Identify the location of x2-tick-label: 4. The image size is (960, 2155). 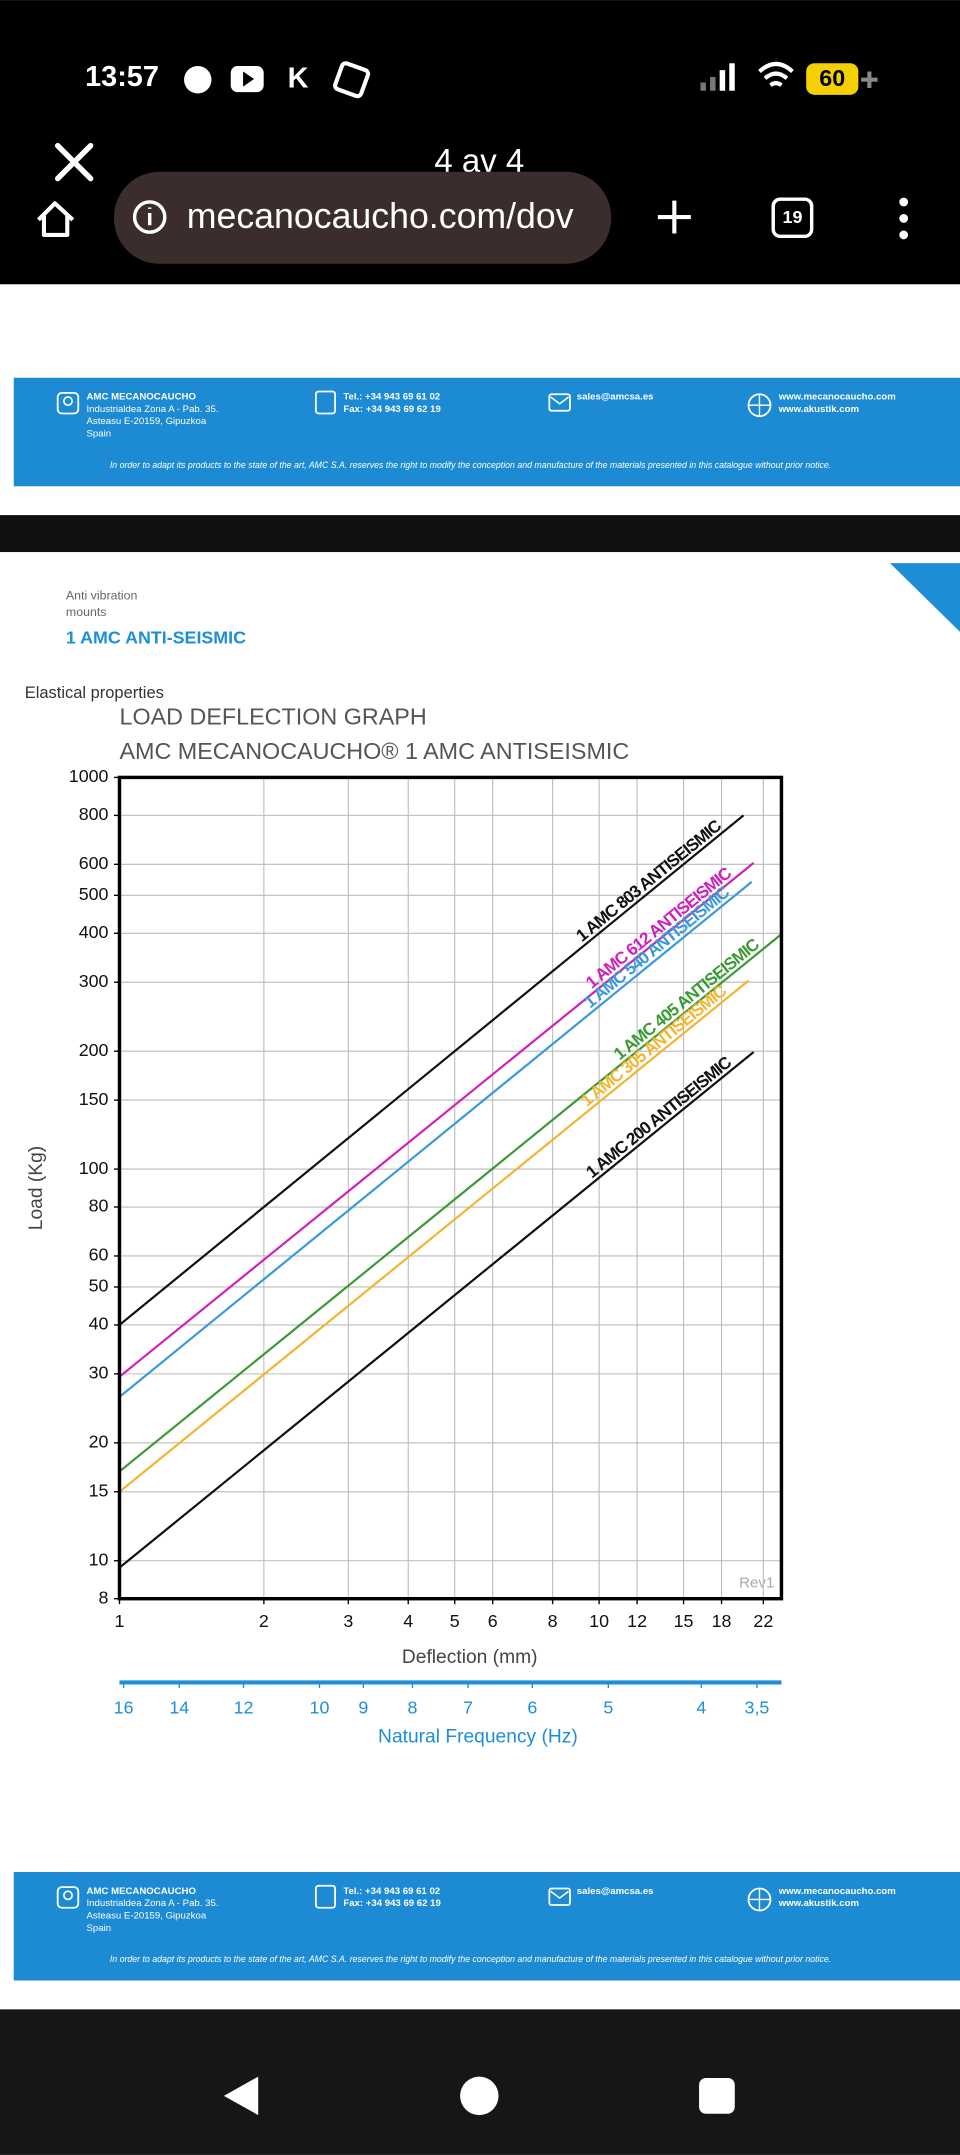
(701, 1707).